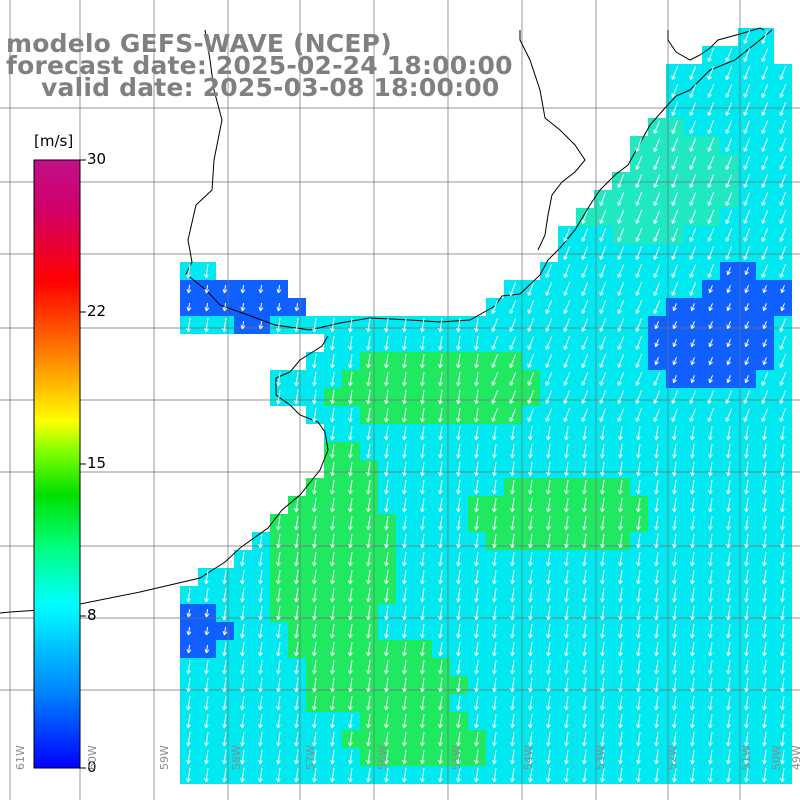 Image resolution: width=800 pixels, height=800 pixels. What do you see at coordinates (552, 140) in the screenshot?
I see `coastline-inland-lagoon` at bounding box center [552, 140].